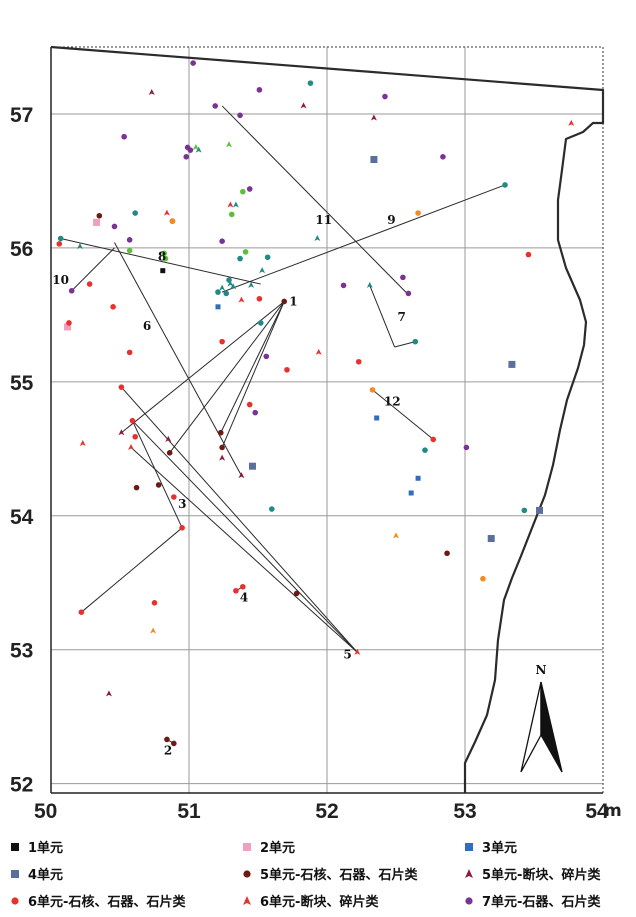 This screenshot has width=636, height=917. I want to click on refit-label-1: 1, so click(293, 301).